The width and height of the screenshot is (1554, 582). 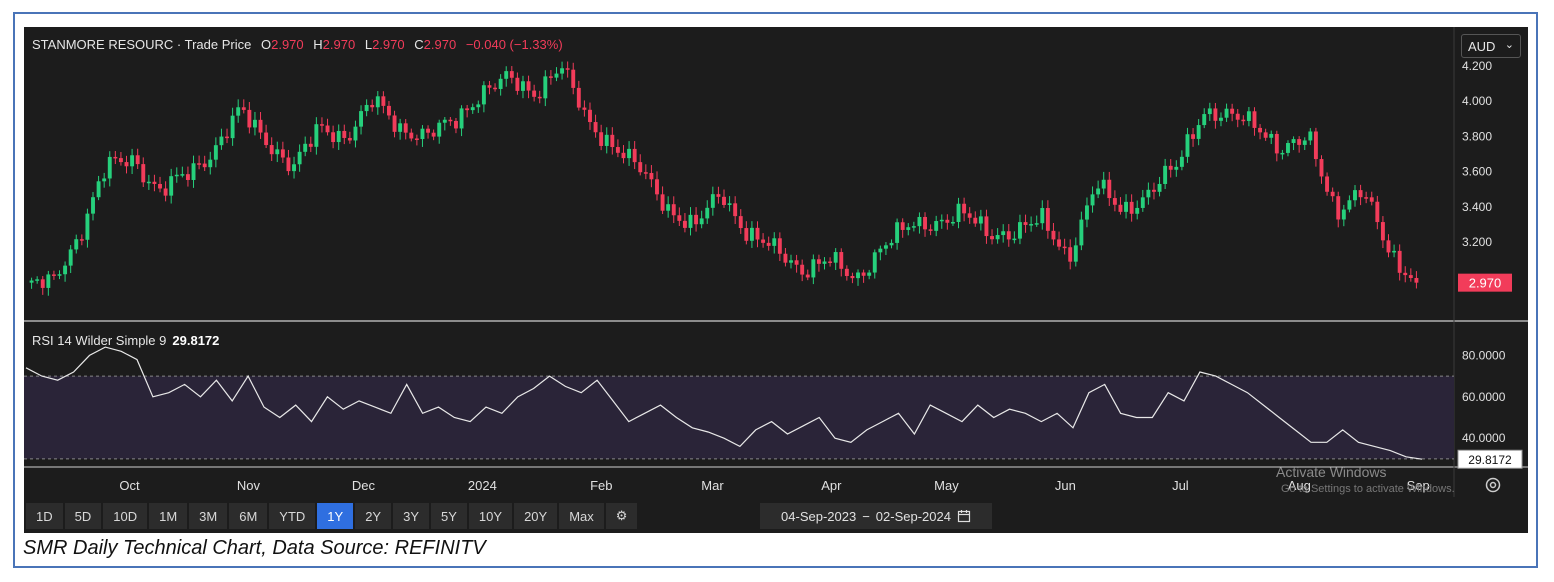 What do you see at coordinates (876, 516) in the screenshot?
I see `date-range-picker: 04-Sep-2023 − 02-Sep-2024` at bounding box center [876, 516].